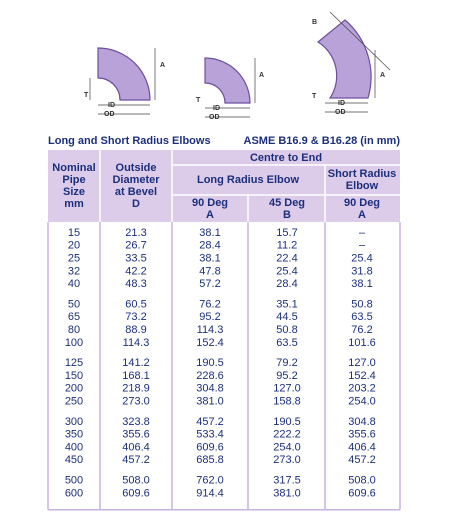 The width and height of the screenshot is (474, 528). Describe the element at coordinates (360, 41) in the screenshot. I see `dimension` at that location.